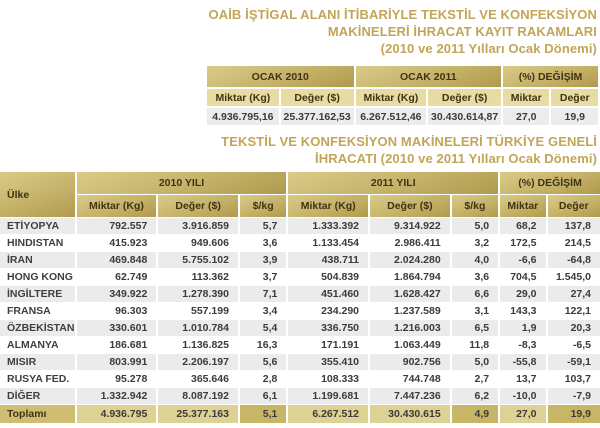  Describe the element at coordinates (263, 345) in the screenshot. I see `cell-value: 16,3` at that location.